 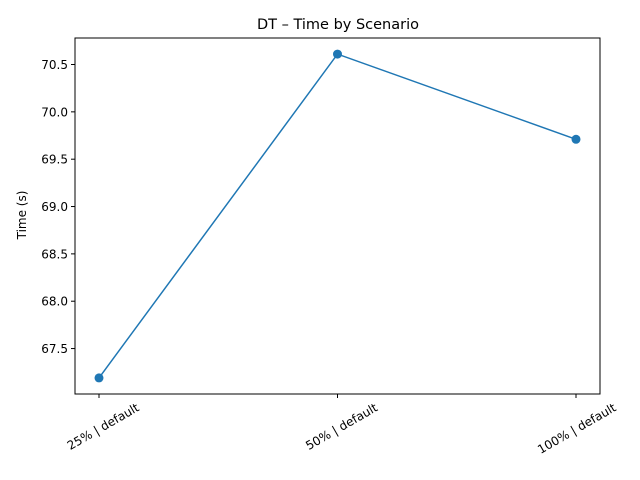 What do you see at coordinates (54, 302) in the screenshot?
I see `y-tick-label: 68.0` at bounding box center [54, 302].